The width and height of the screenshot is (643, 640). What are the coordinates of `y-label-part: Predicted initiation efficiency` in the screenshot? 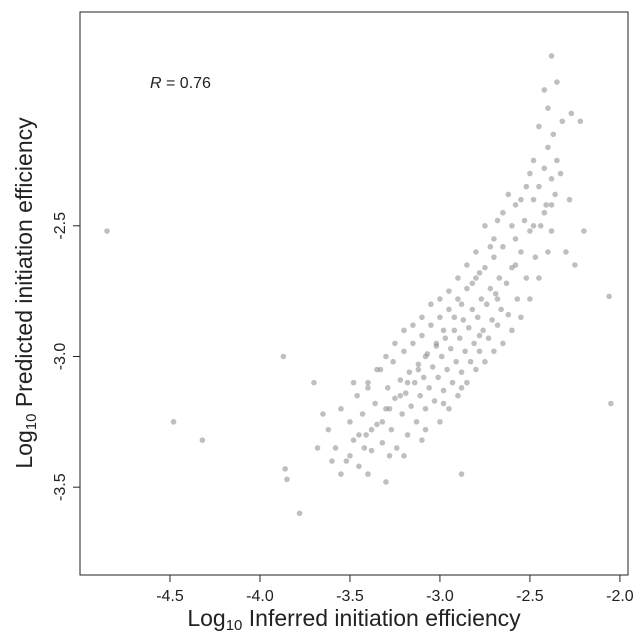 It's located at (24, 265).